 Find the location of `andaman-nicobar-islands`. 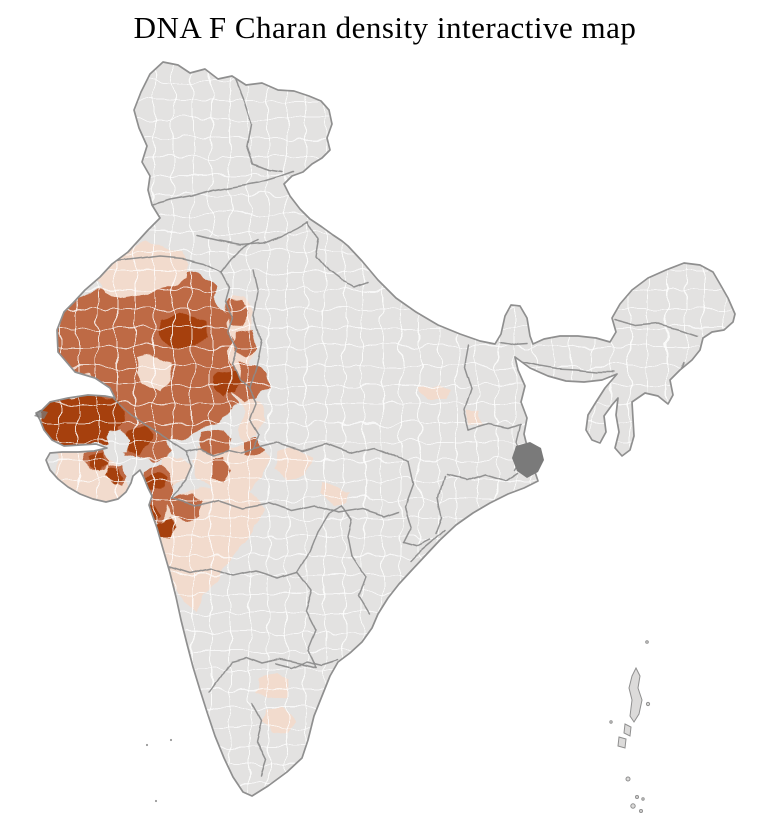

andaman-nicobar-islands is located at coordinates (630, 726).